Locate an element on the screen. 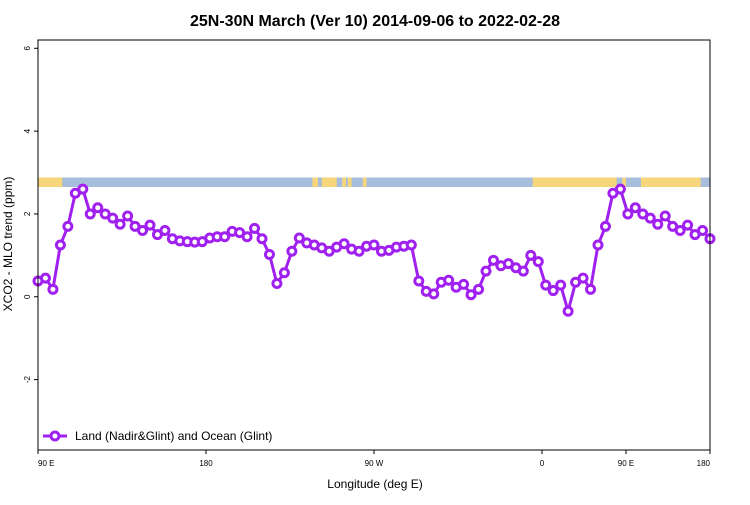 The width and height of the screenshot is (750, 505). y-tick-label: -2 is located at coordinates (27, 379).